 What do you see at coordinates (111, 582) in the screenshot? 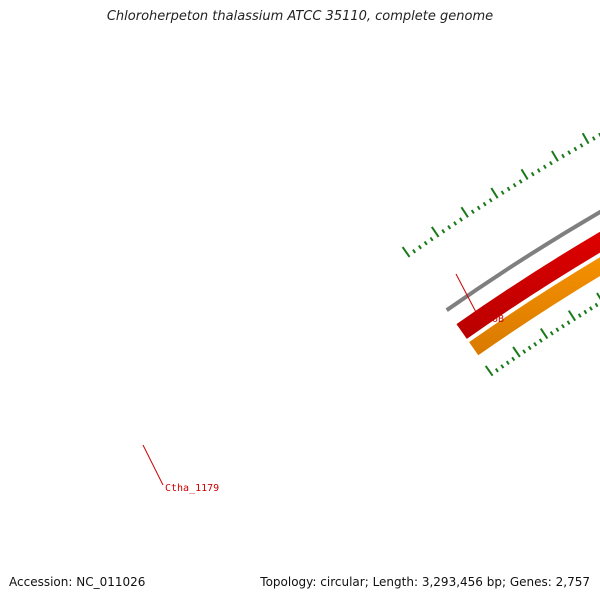
I see `accession-value: NC_011026` at bounding box center [111, 582].